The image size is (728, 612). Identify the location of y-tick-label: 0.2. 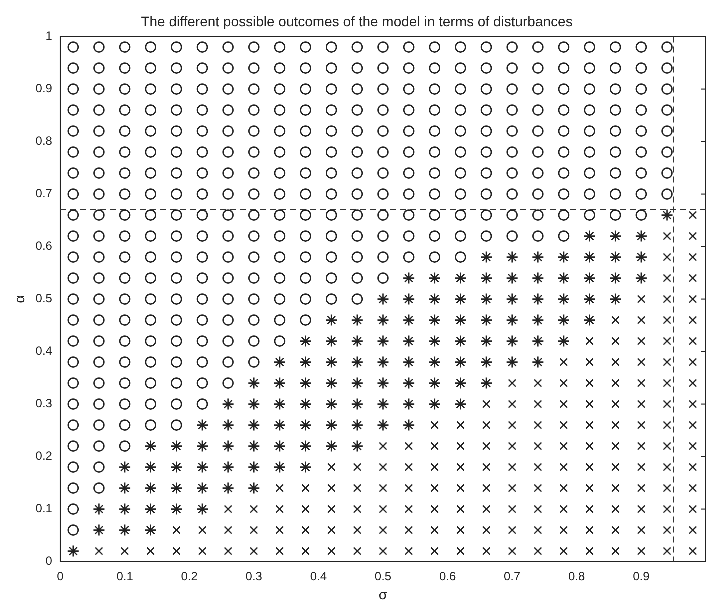
(44, 456).